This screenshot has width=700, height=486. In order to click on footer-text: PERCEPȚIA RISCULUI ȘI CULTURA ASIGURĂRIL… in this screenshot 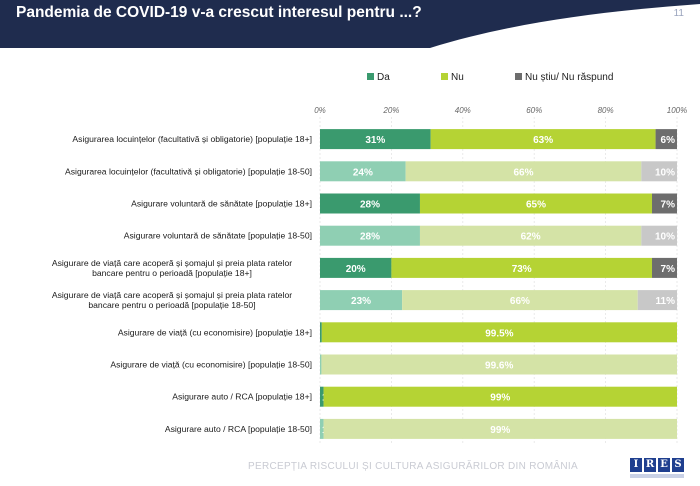, I will do `click(413, 466)`.